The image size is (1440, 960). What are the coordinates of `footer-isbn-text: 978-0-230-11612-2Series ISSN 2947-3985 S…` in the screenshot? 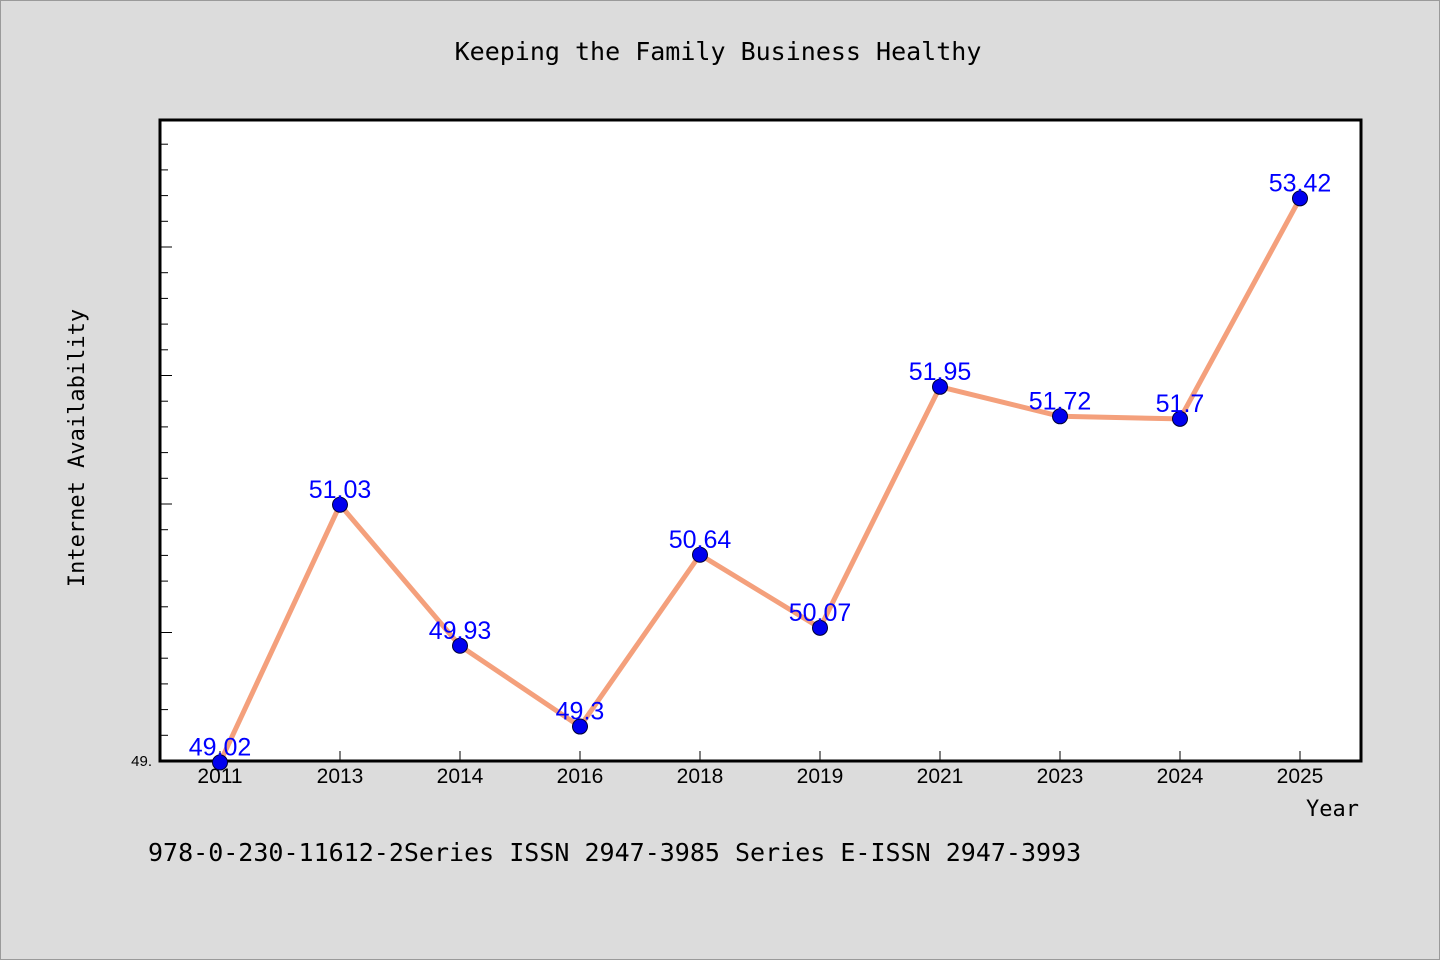 It's located at (614, 852).